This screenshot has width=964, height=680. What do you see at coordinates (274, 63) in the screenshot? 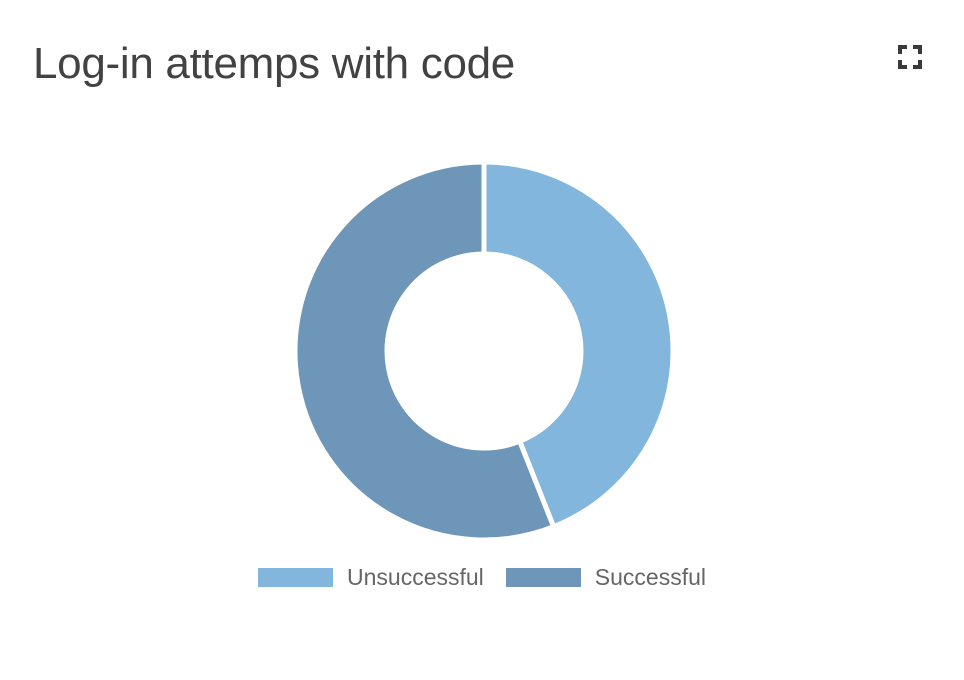
I see `chart-title: Log-in attemps with code` at bounding box center [274, 63].